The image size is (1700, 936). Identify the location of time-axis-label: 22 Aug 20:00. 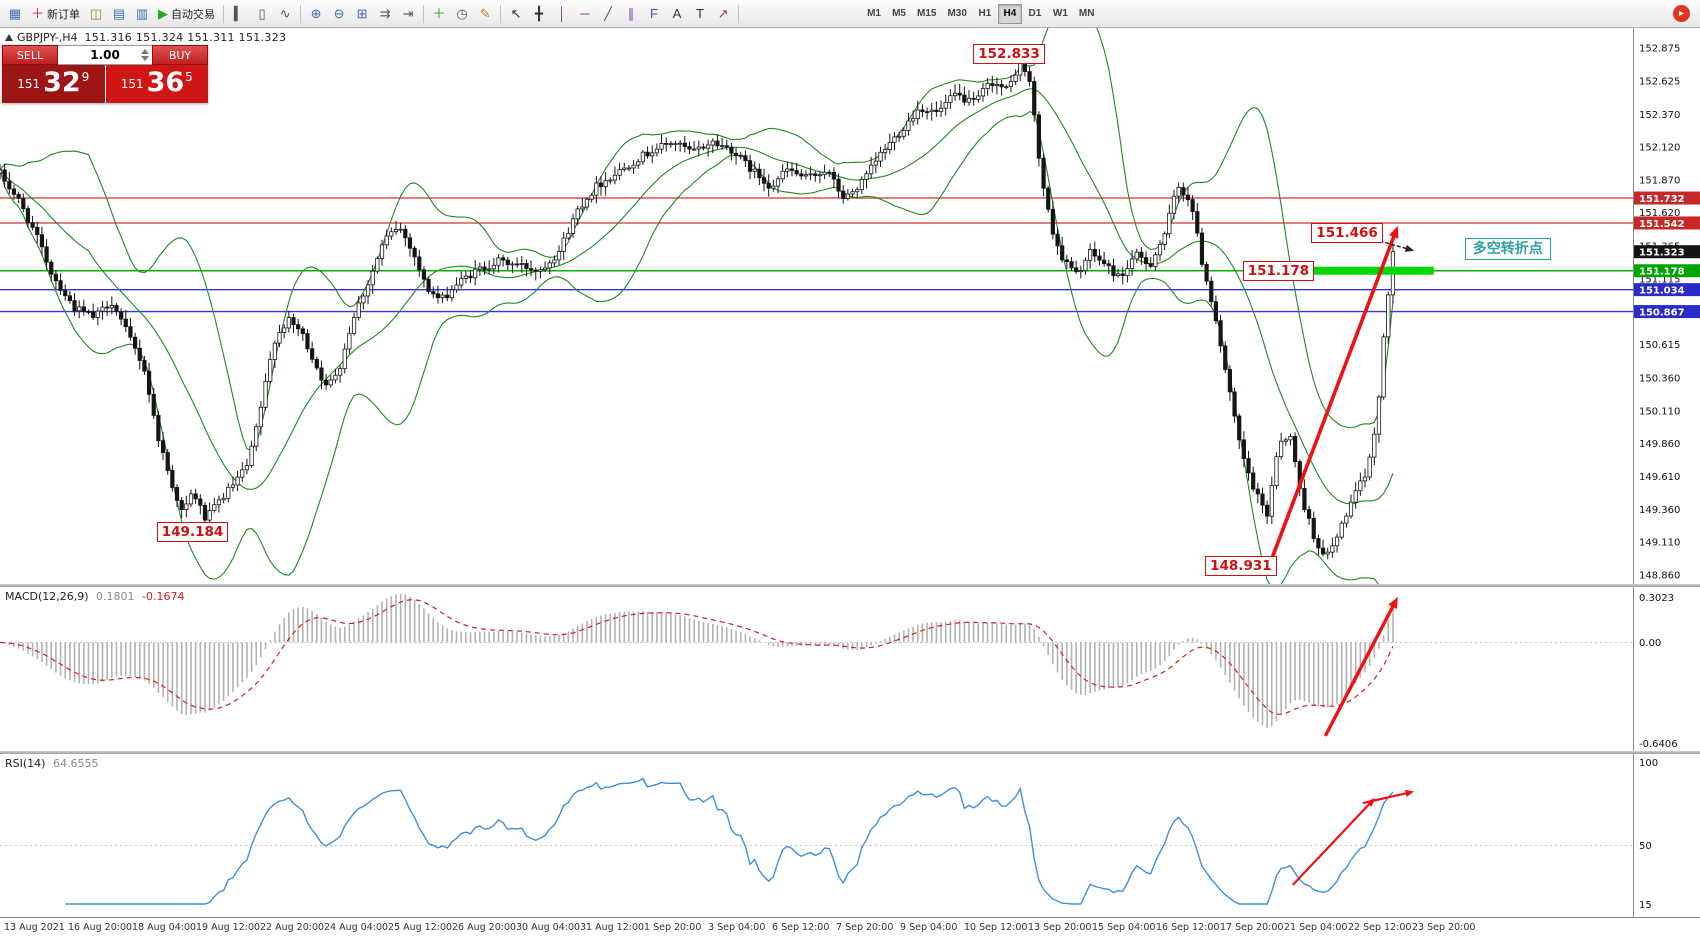
(292, 927).